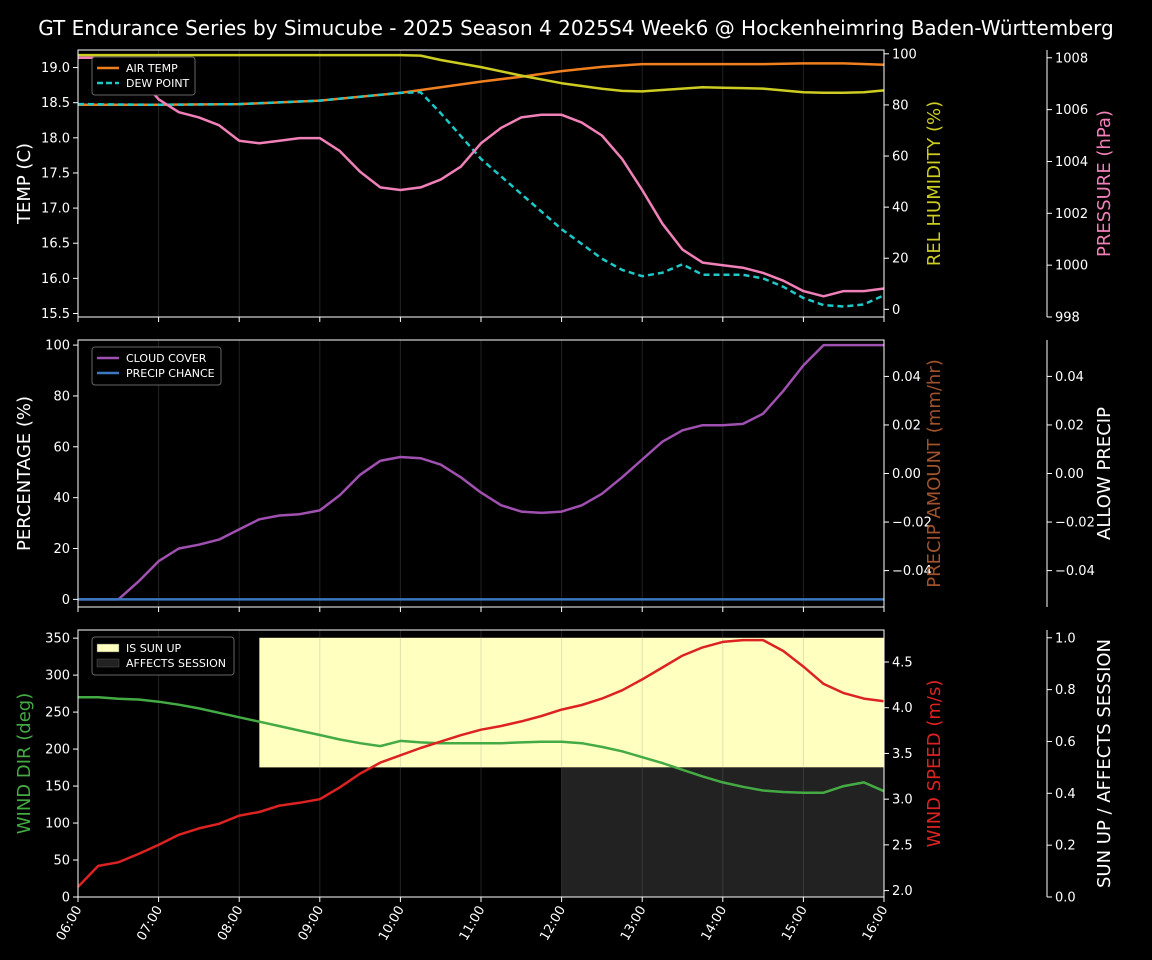 The width and height of the screenshot is (1152, 960). What do you see at coordinates (1104, 763) in the screenshot?
I see `ylabel-right2-wind: SUN UP / AFFECTS SESSION` at bounding box center [1104, 763].